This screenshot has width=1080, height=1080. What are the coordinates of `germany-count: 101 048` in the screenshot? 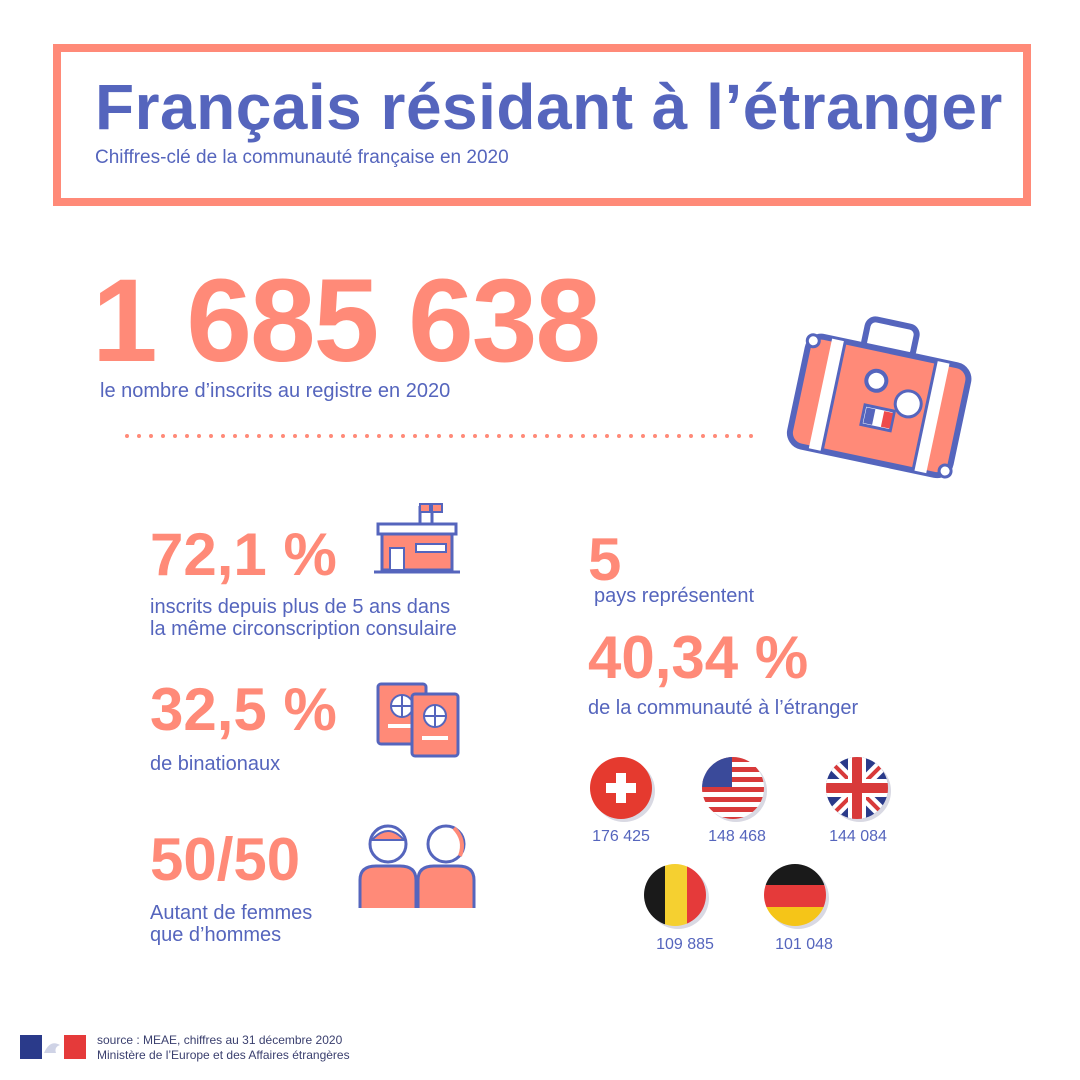 It's located at (804, 944).